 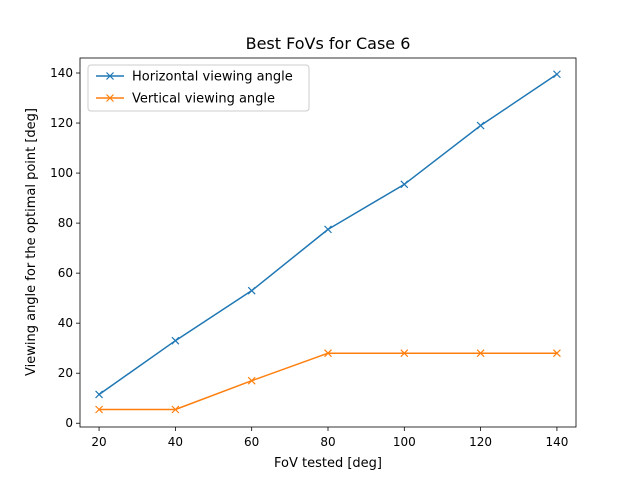 I want to click on legend-entry-label: Horizontal viewing angle, so click(x=212, y=77).